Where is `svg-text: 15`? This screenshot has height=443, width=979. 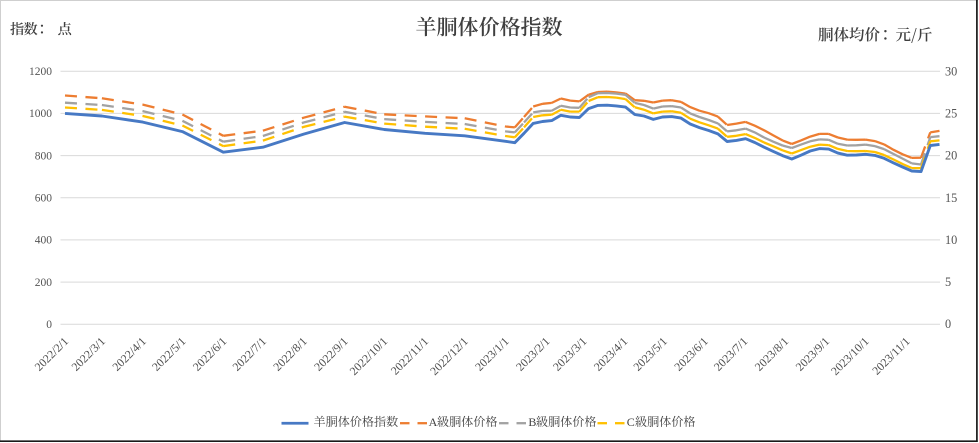
svg-text: 15 is located at coordinates (951, 198).